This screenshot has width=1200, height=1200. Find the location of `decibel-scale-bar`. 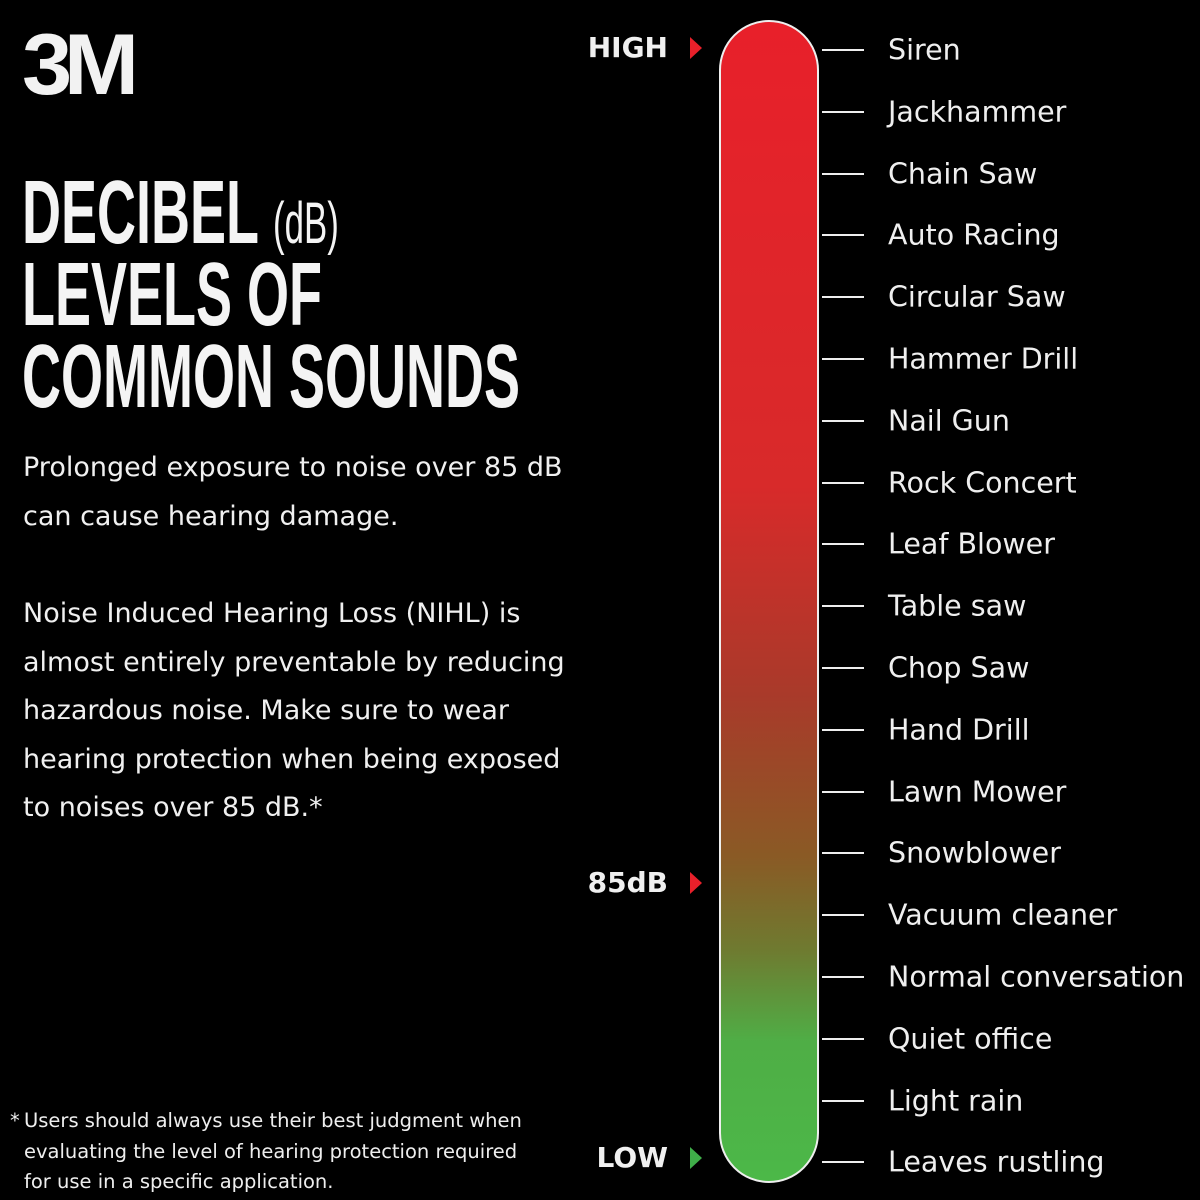

decibel-scale-bar is located at coordinates (769, 601).